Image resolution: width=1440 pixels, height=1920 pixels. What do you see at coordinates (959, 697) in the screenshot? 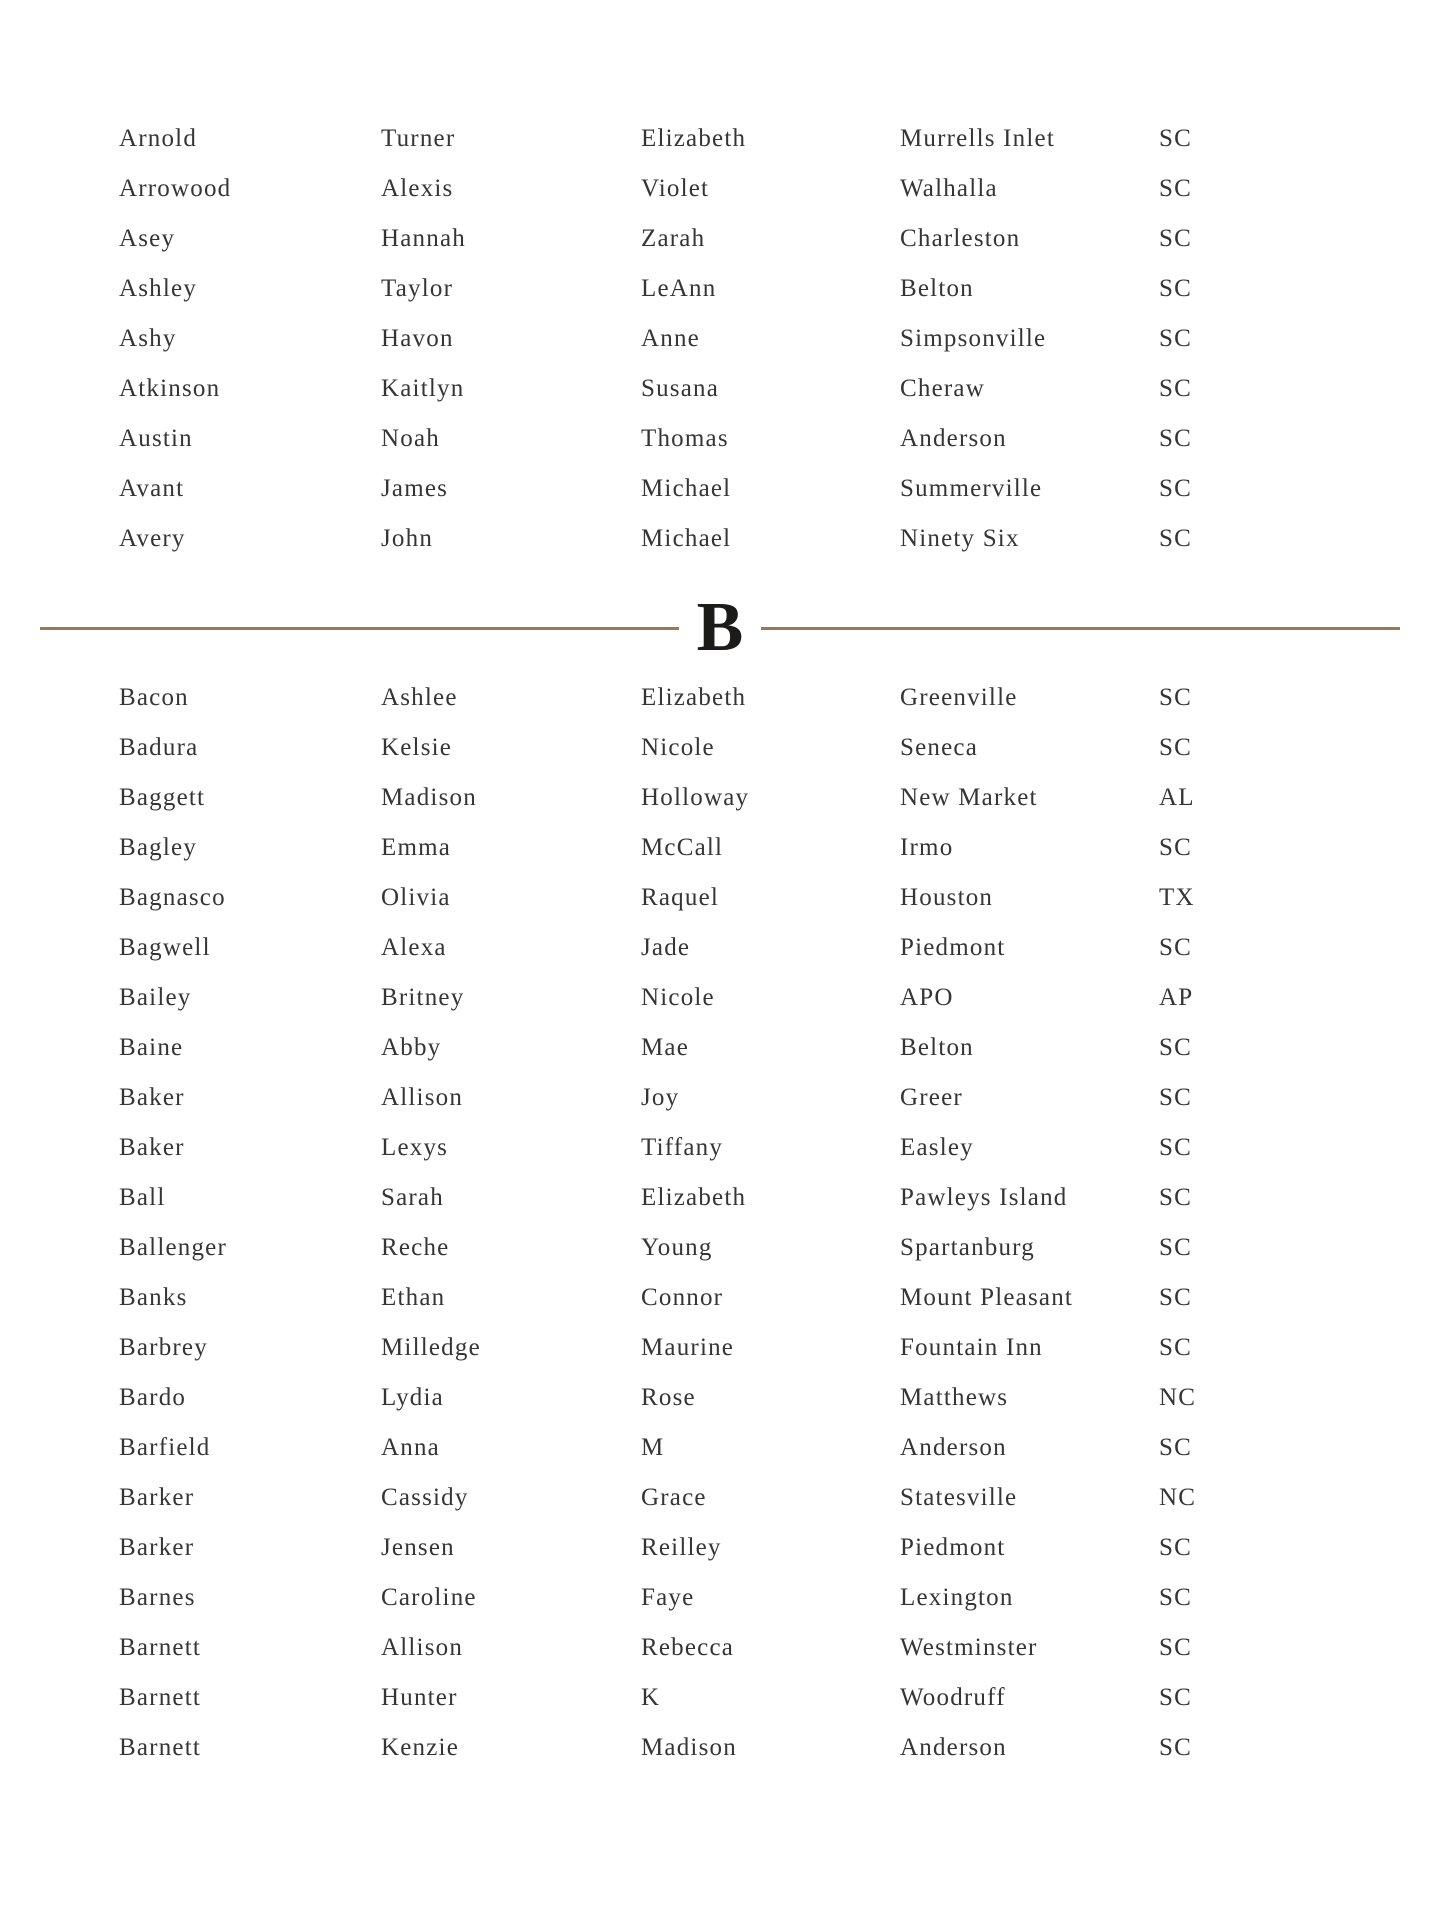
I see `city-cell: Greenville` at bounding box center [959, 697].